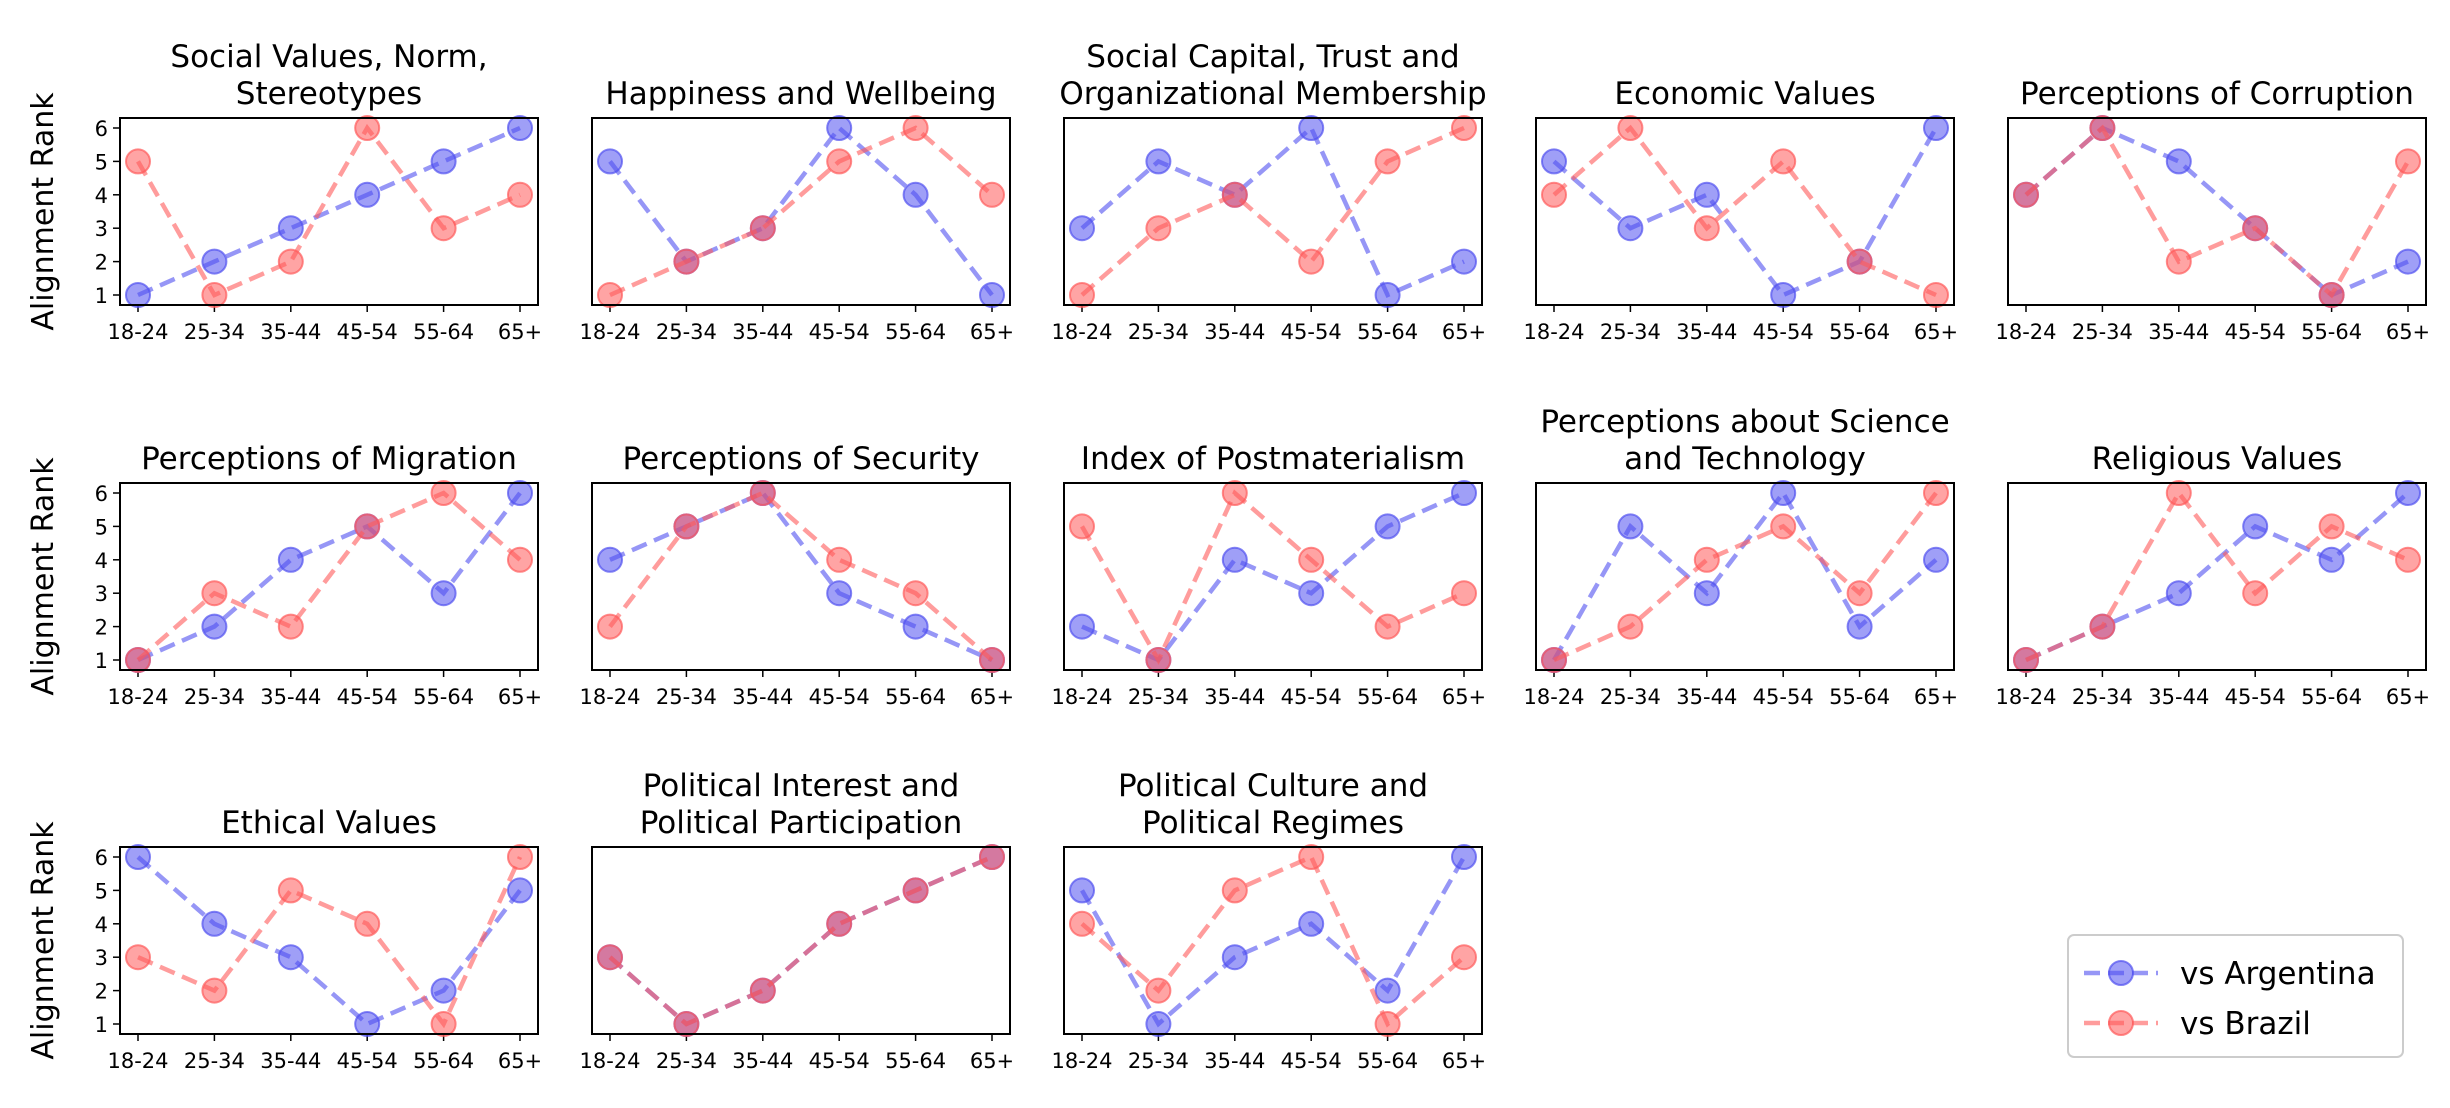 Image resolution: width=2450 pixels, height=1108 pixels. Describe the element at coordinates (329, 459) in the screenshot. I see `subplot-title: Perceptions of Migration` at that location.